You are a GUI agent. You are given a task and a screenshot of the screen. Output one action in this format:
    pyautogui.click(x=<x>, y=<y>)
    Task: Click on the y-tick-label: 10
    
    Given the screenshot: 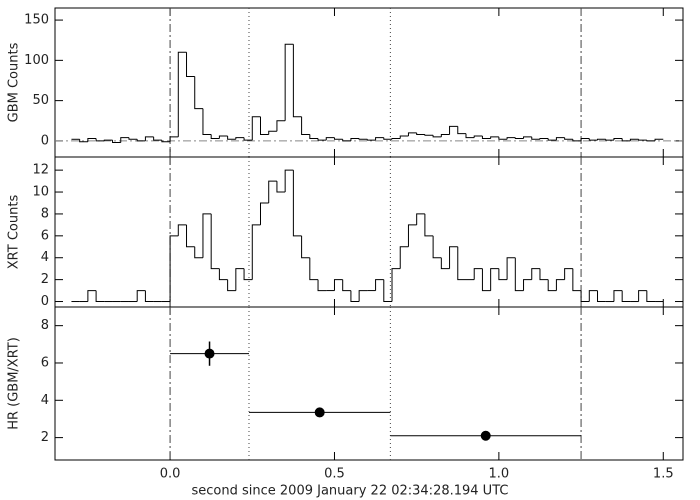 What is the action you would take?
    pyautogui.click(x=40, y=192)
    